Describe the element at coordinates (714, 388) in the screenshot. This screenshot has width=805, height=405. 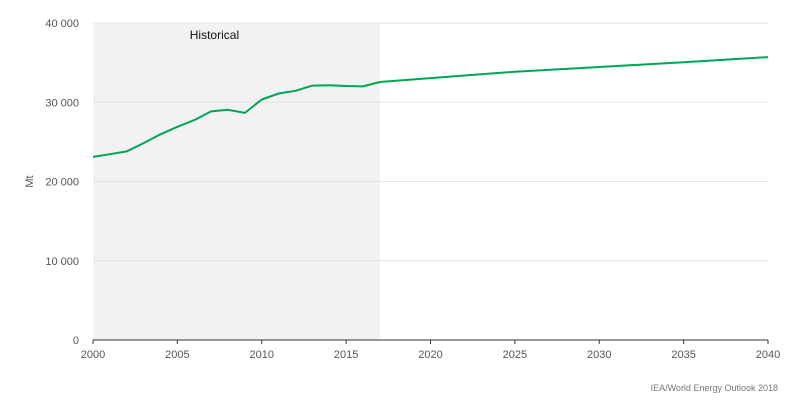
I see `source-note: IEA/World Energy Outlook 2018` at that location.